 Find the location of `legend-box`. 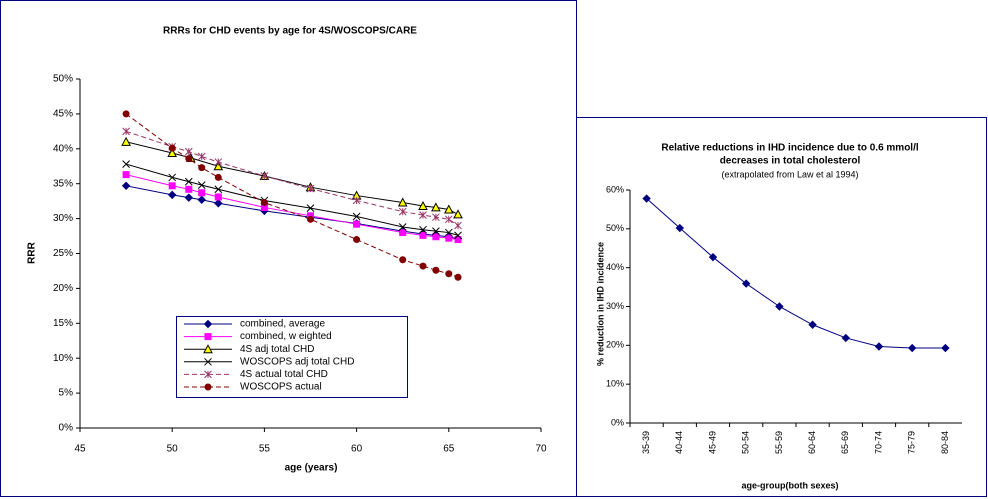

legend-box is located at coordinates (292, 357).